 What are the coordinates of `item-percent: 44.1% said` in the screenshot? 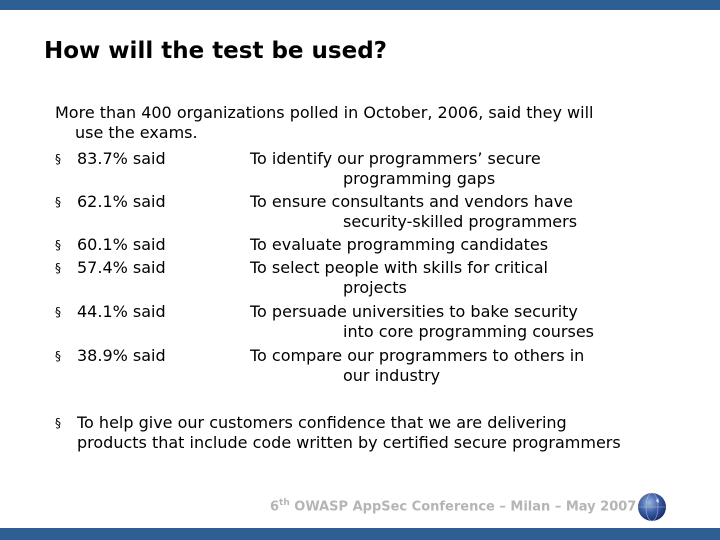 It's located at (121, 311).